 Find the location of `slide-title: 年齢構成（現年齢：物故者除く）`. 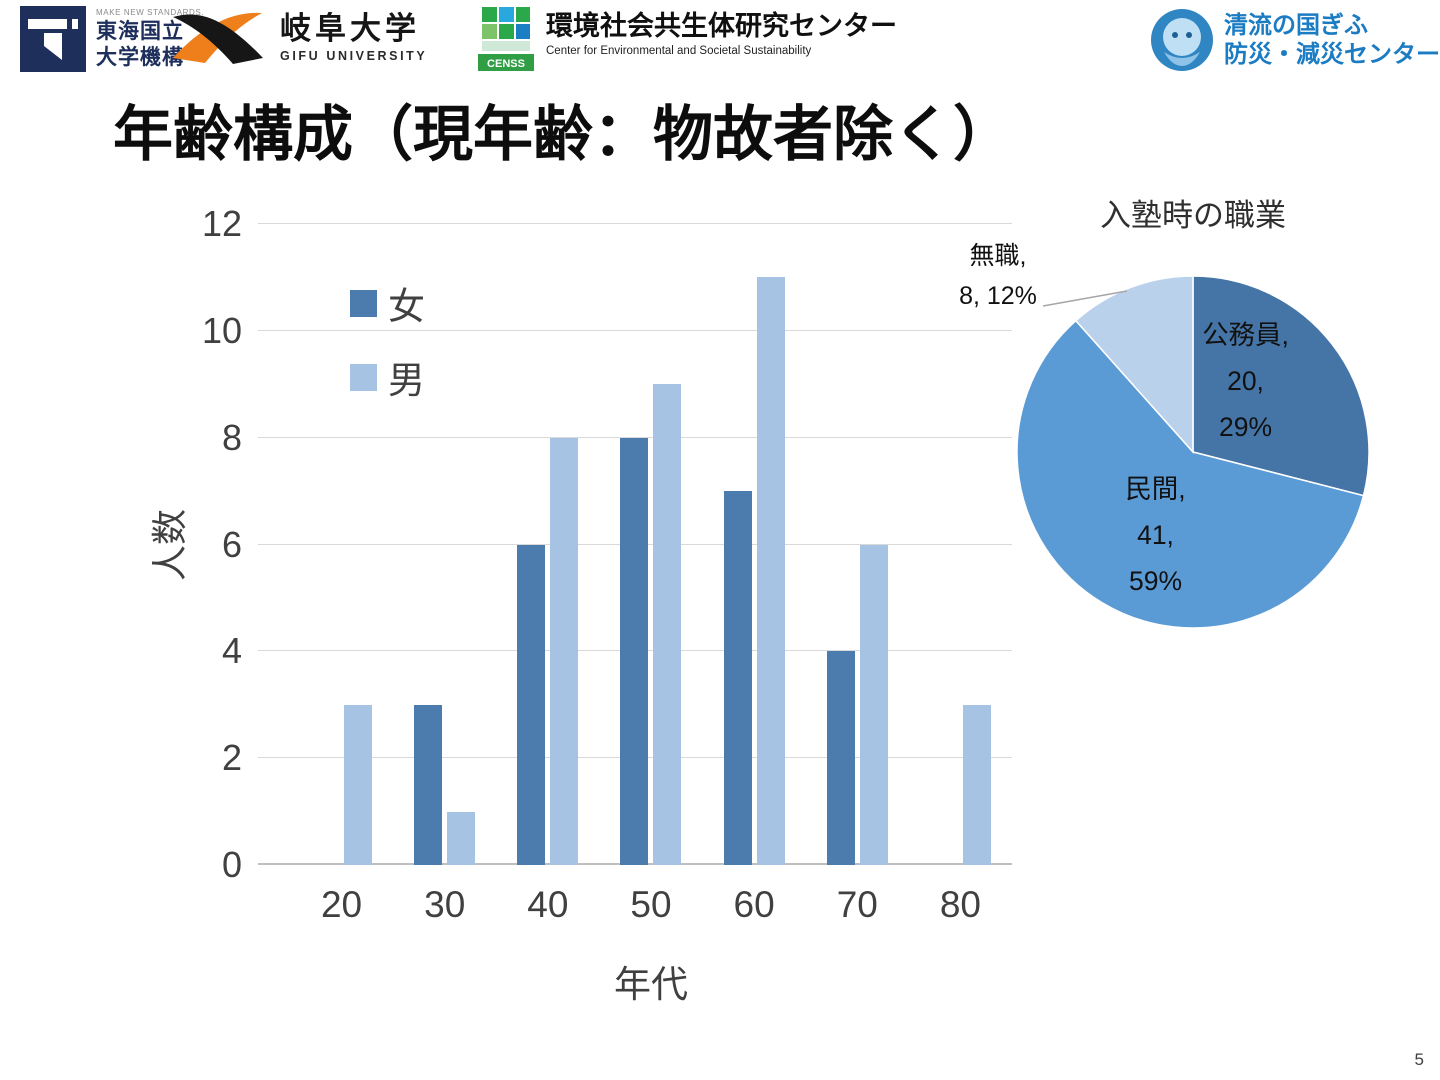

slide-title: 年齢構成（現年齢：物故者除く） is located at coordinates (563, 134).